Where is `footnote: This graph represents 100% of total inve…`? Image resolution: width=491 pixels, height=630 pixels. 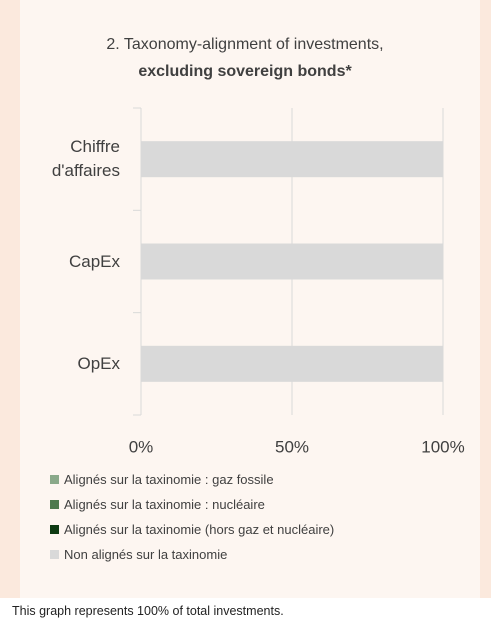 footnote: This graph represents 100% of total inve… is located at coordinates (148, 611).